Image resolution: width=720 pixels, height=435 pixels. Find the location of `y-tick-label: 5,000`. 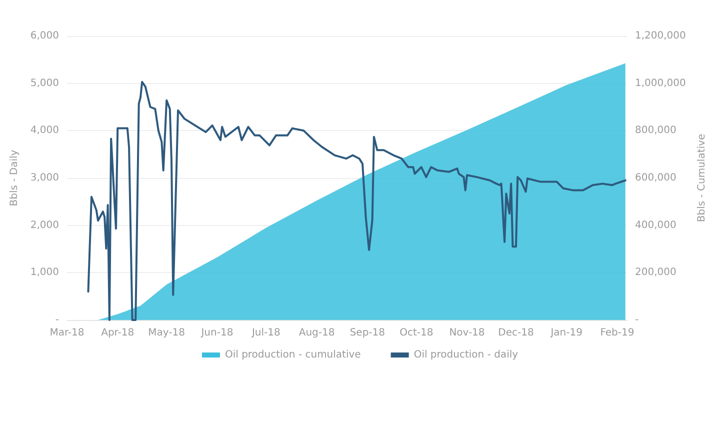

y-tick-label: 5,000 is located at coordinates (44, 83).